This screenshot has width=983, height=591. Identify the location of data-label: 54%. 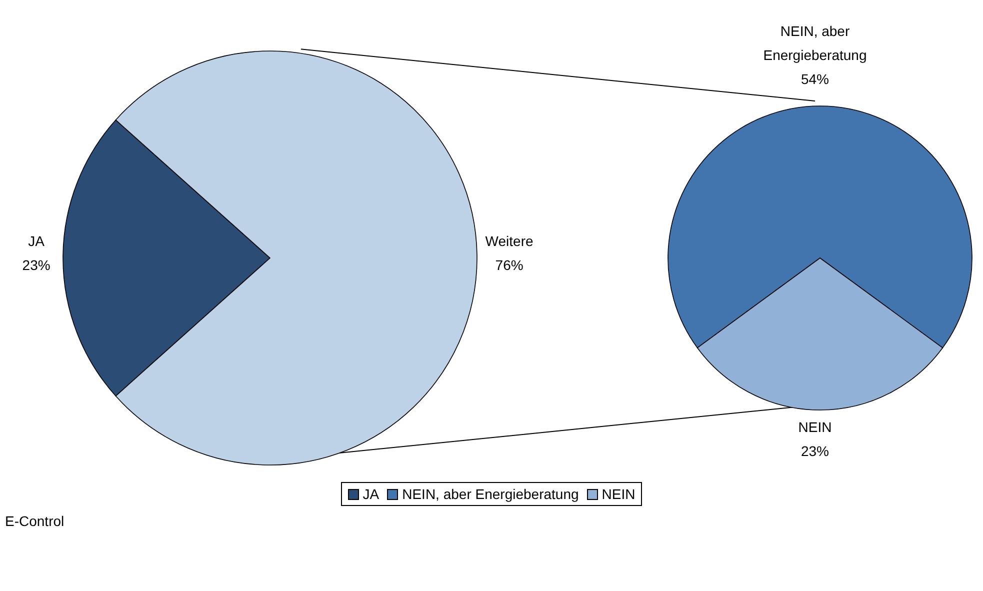
(815, 79).